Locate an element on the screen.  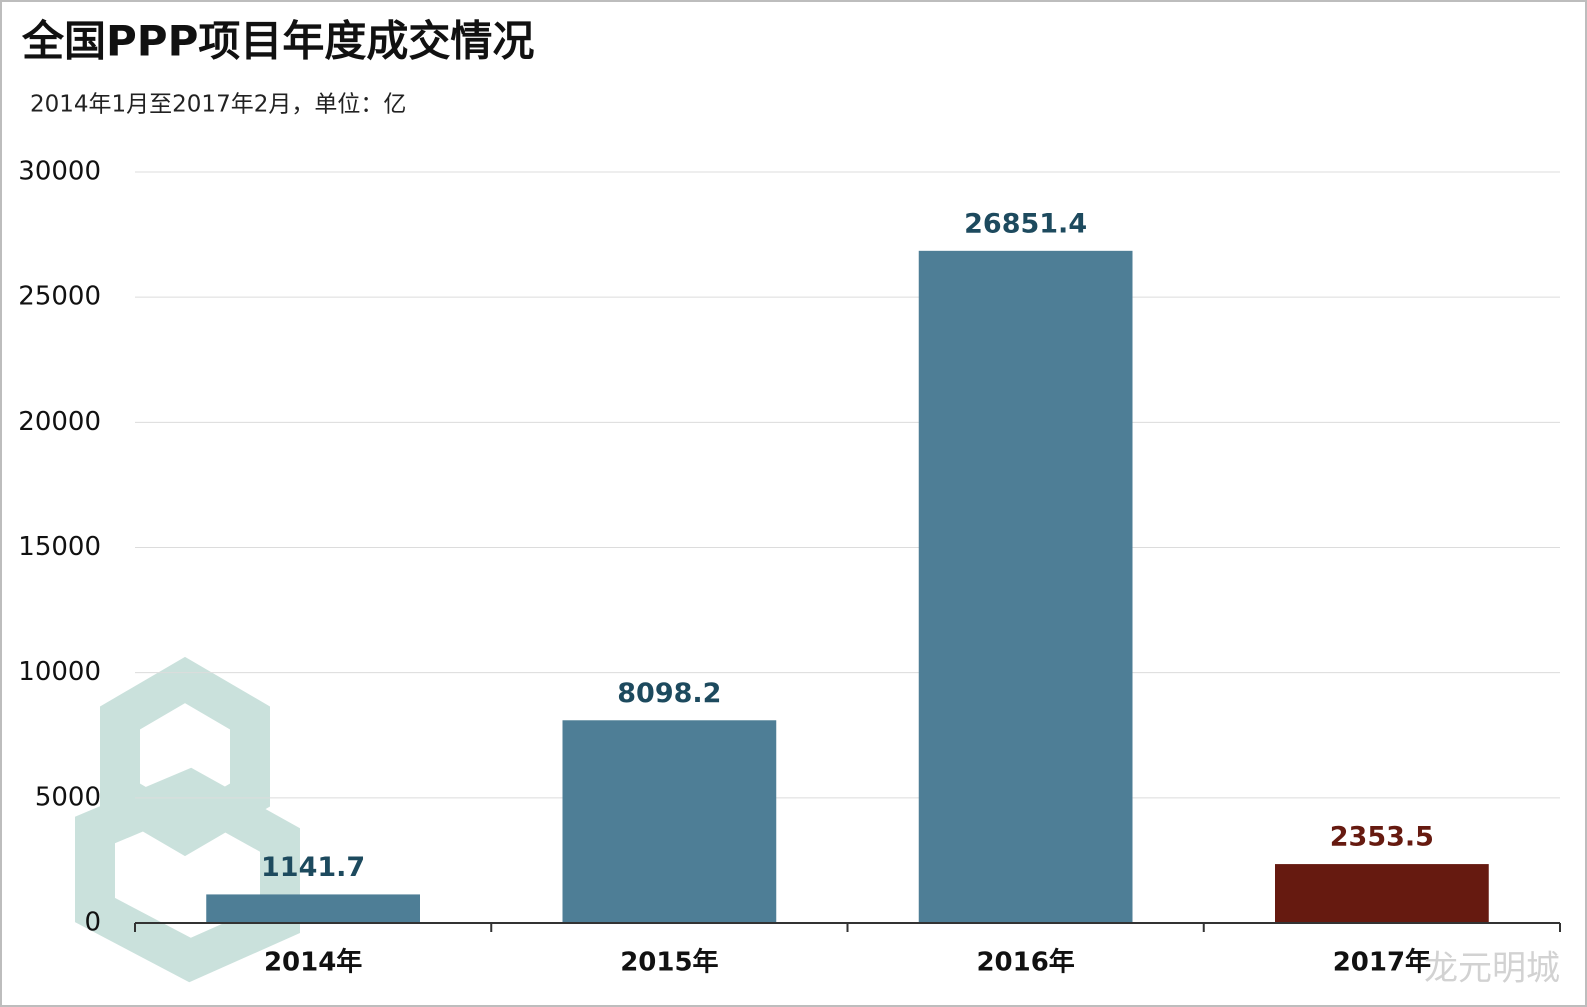
y-tick-label: 5000 is located at coordinates (68, 797).